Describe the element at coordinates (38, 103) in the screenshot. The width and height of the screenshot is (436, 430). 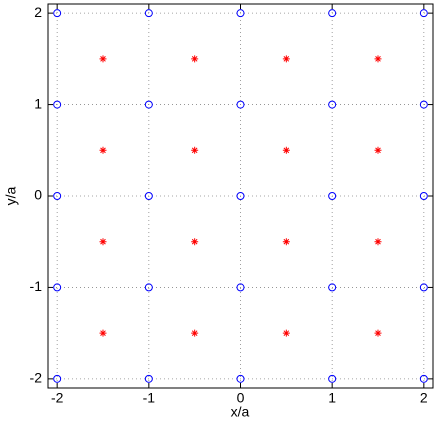
I see `y-tick-label: 1` at that location.